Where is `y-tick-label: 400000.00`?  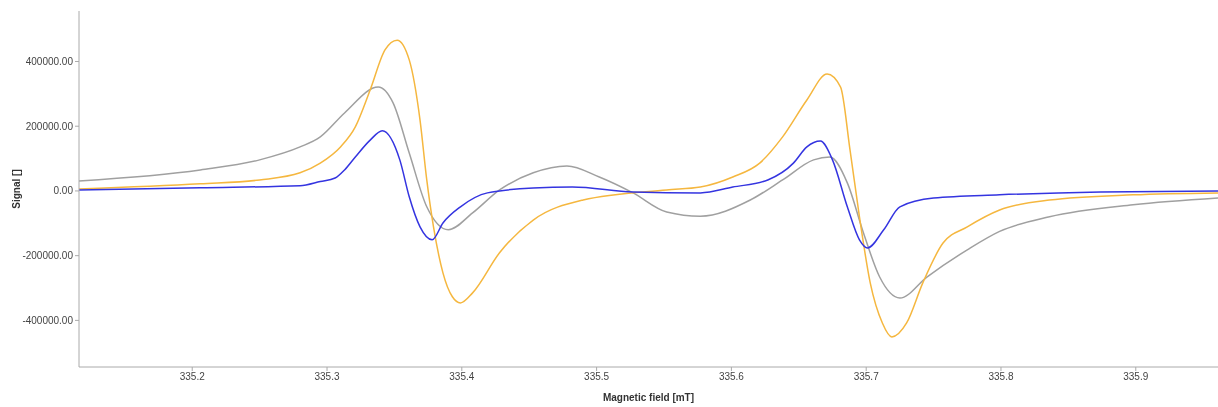
y-tick-label: 400000.00 is located at coordinates (49, 62).